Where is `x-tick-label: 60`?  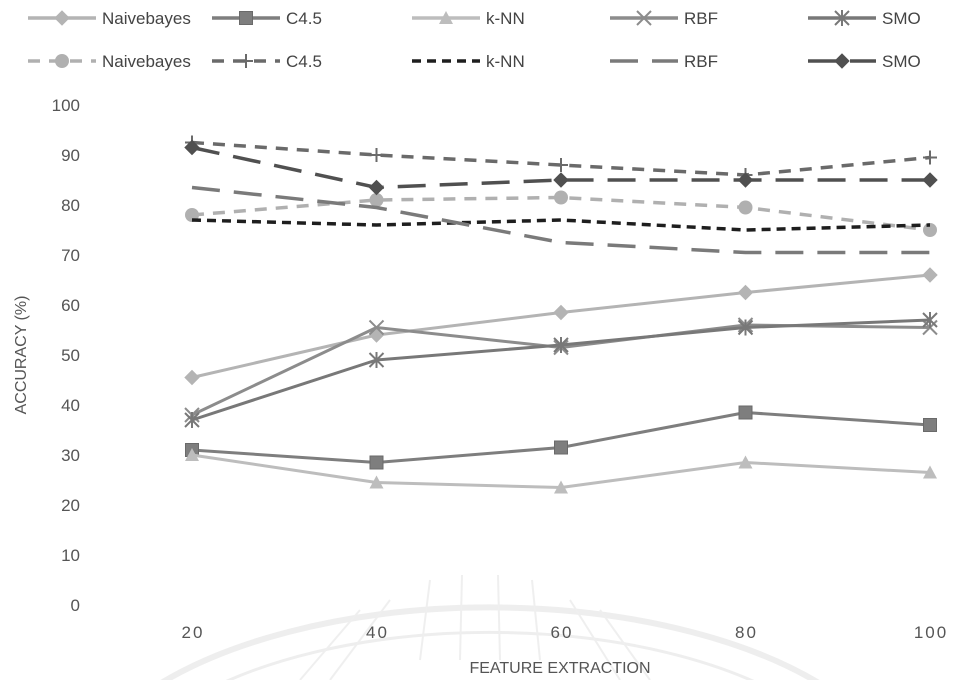 x-tick-label: 60 is located at coordinates (562, 632).